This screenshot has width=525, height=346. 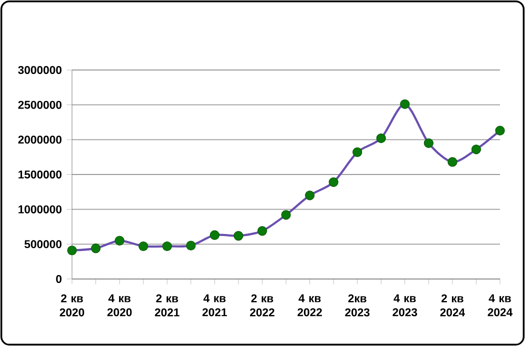 What do you see at coordinates (452, 305) in the screenshot?
I see `x-tick-label: 2 кв 2024` at bounding box center [452, 305].